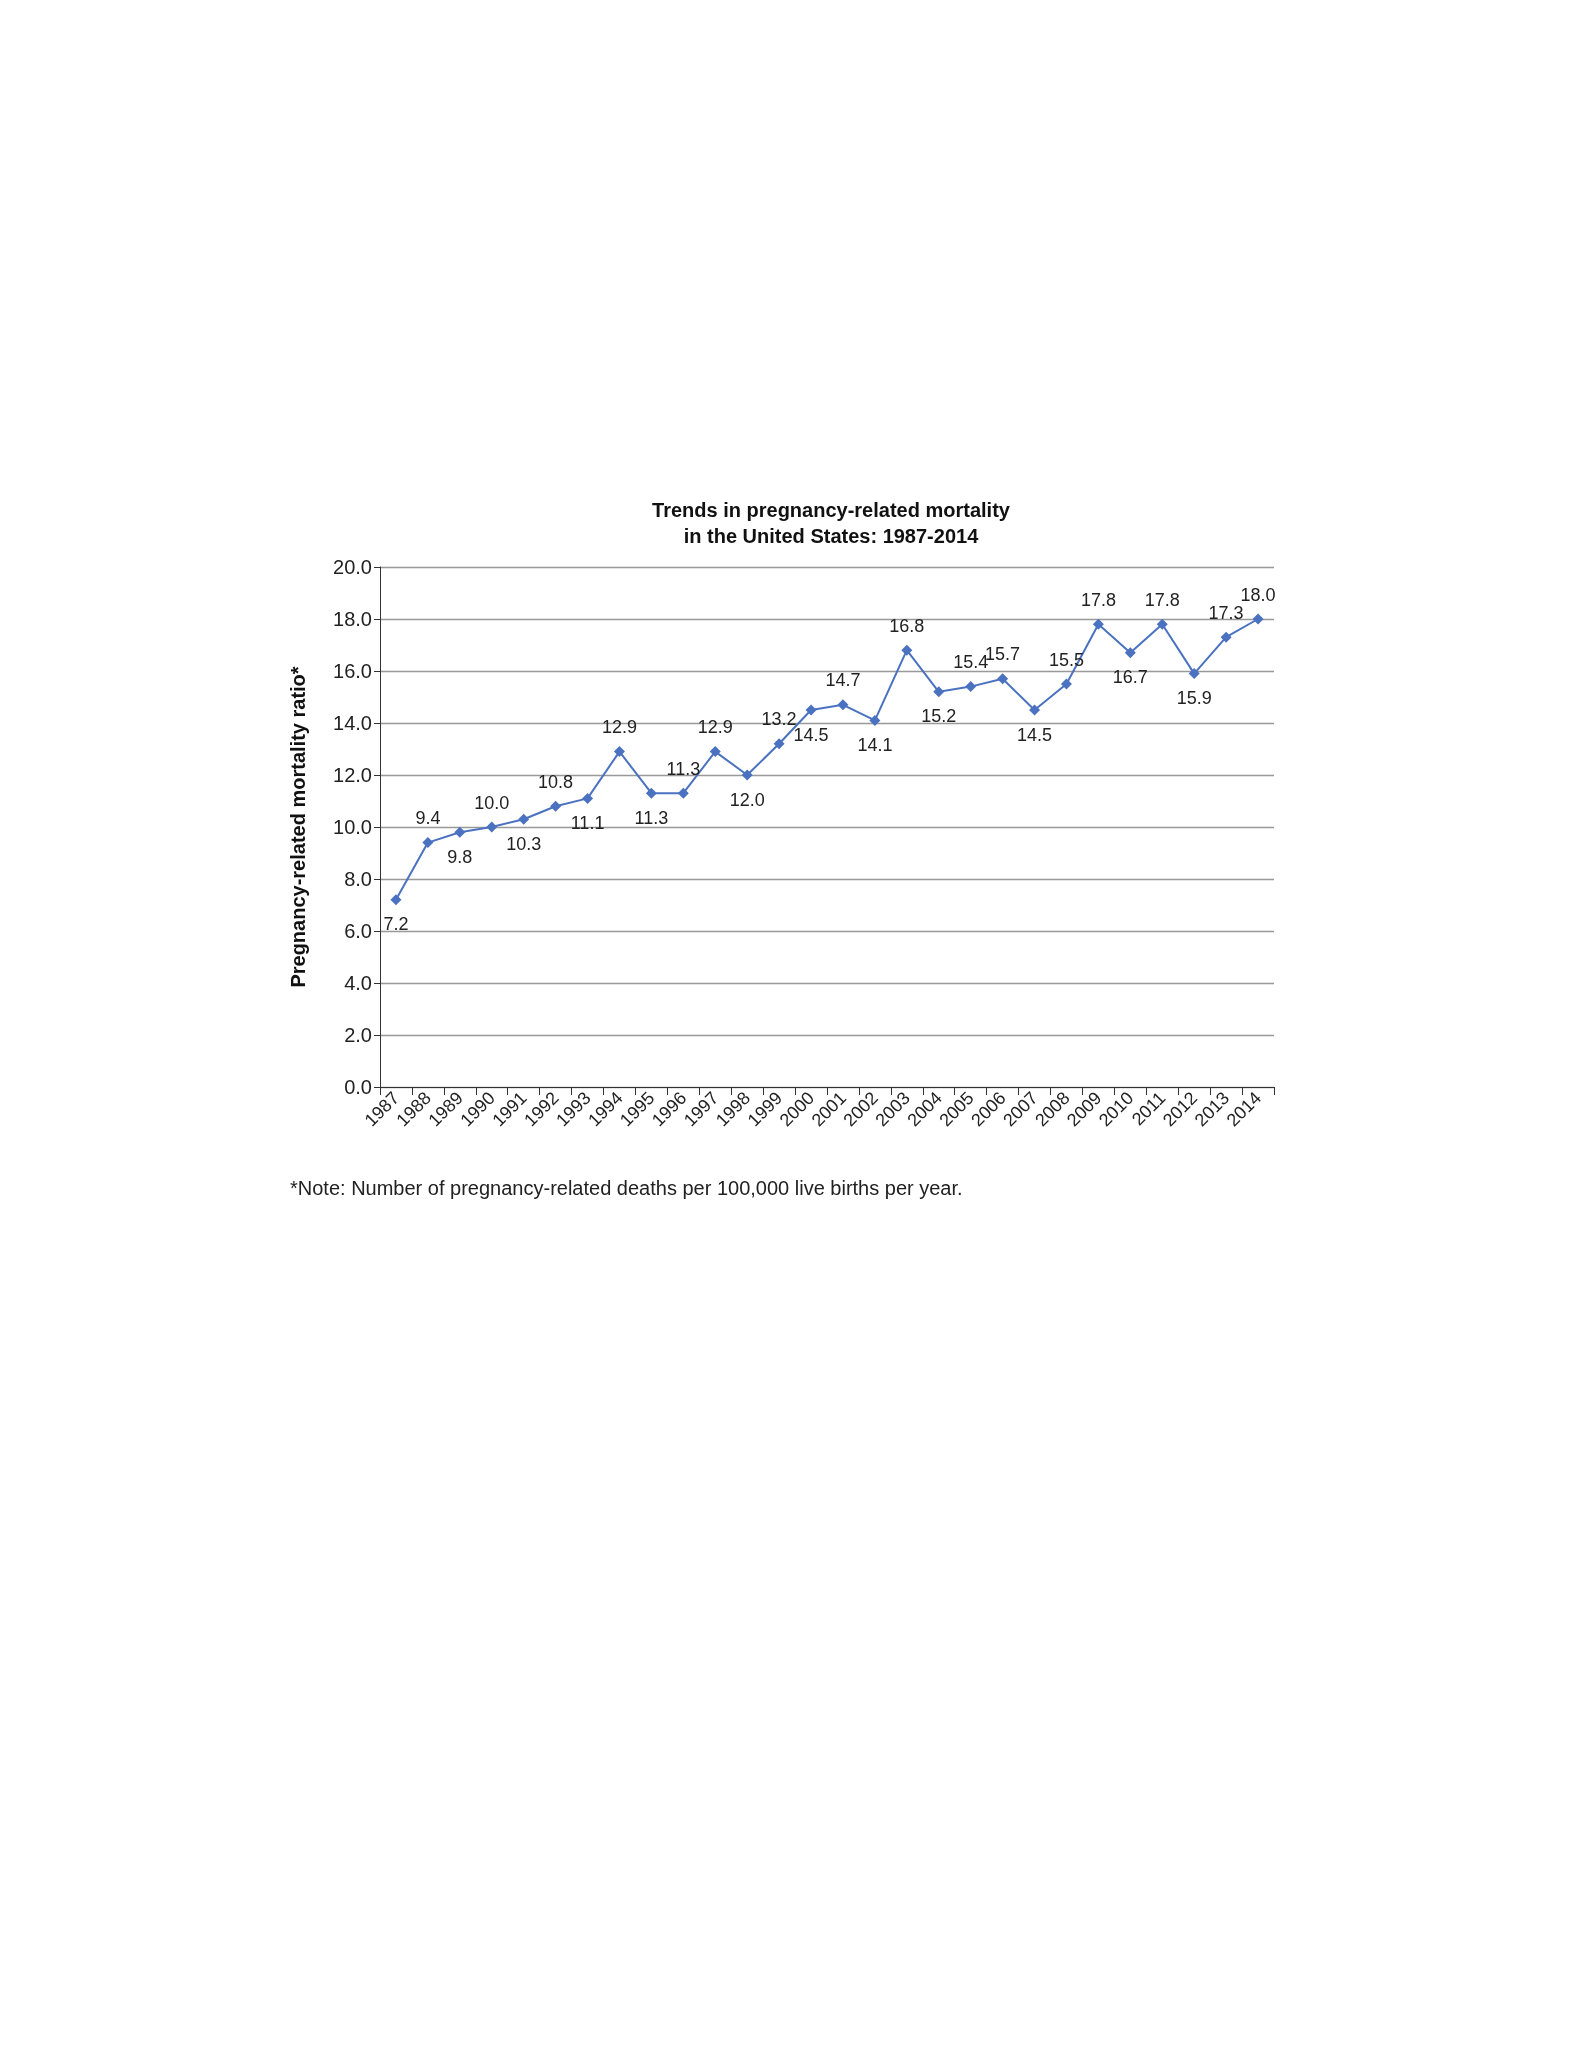 This screenshot has height=2050, width=1584. Describe the element at coordinates (352, 619) in the screenshot. I see `y-tick-label: 18.0` at that location.